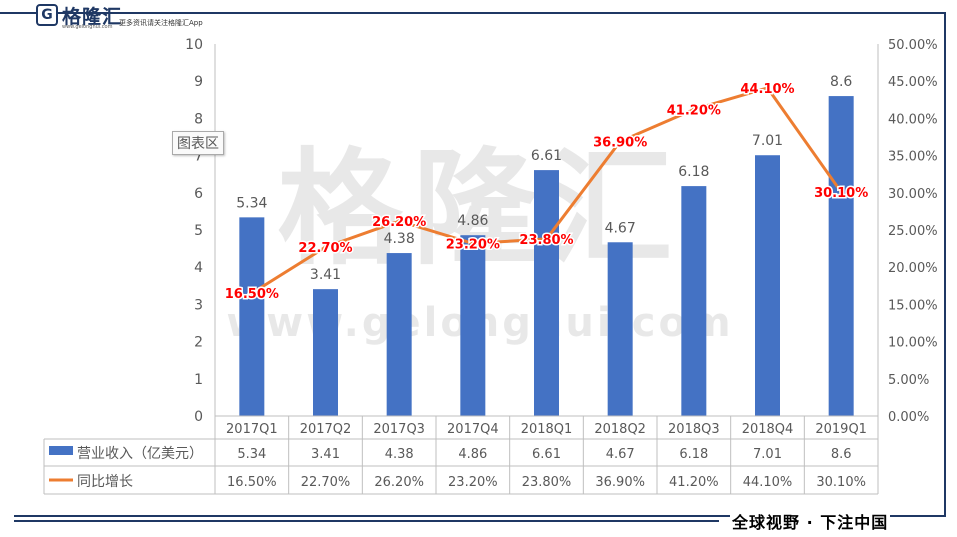 Image resolution: width=957 pixels, height=537 pixels. Describe the element at coordinates (472, 454) in the screenshot. I see `table-revenue-cell: 4.86` at that location.